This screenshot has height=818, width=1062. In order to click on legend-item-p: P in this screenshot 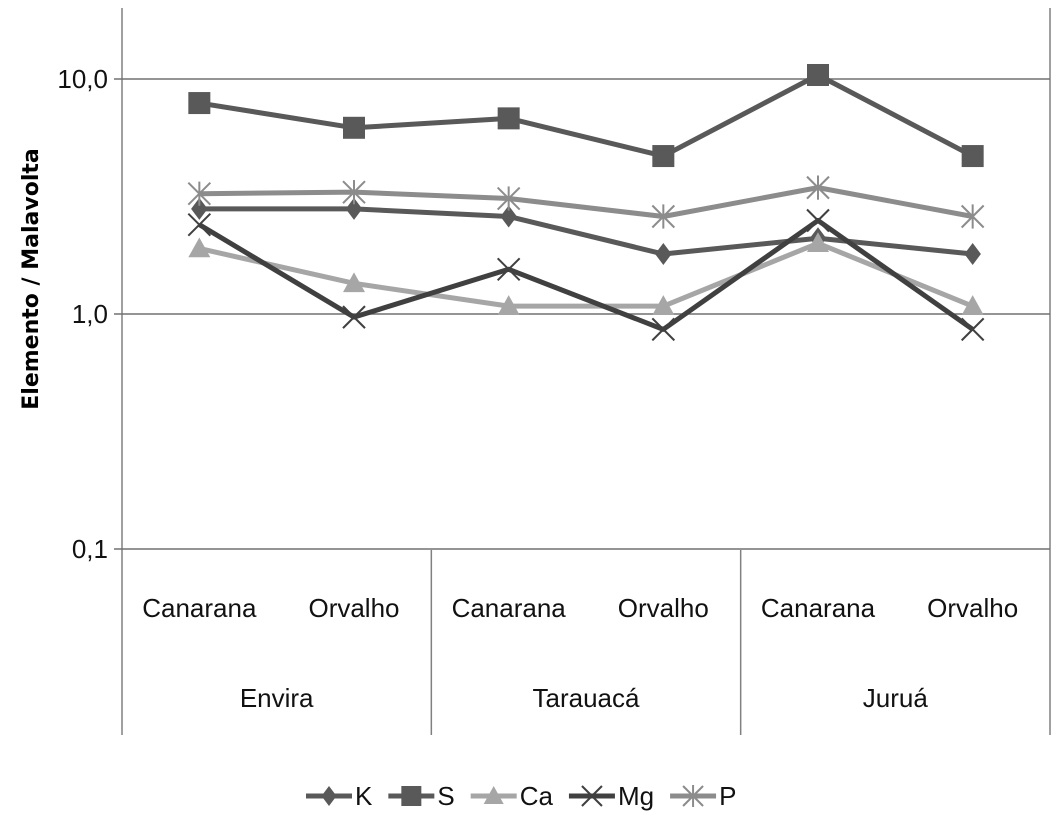, I will do `click(703, 796)`.